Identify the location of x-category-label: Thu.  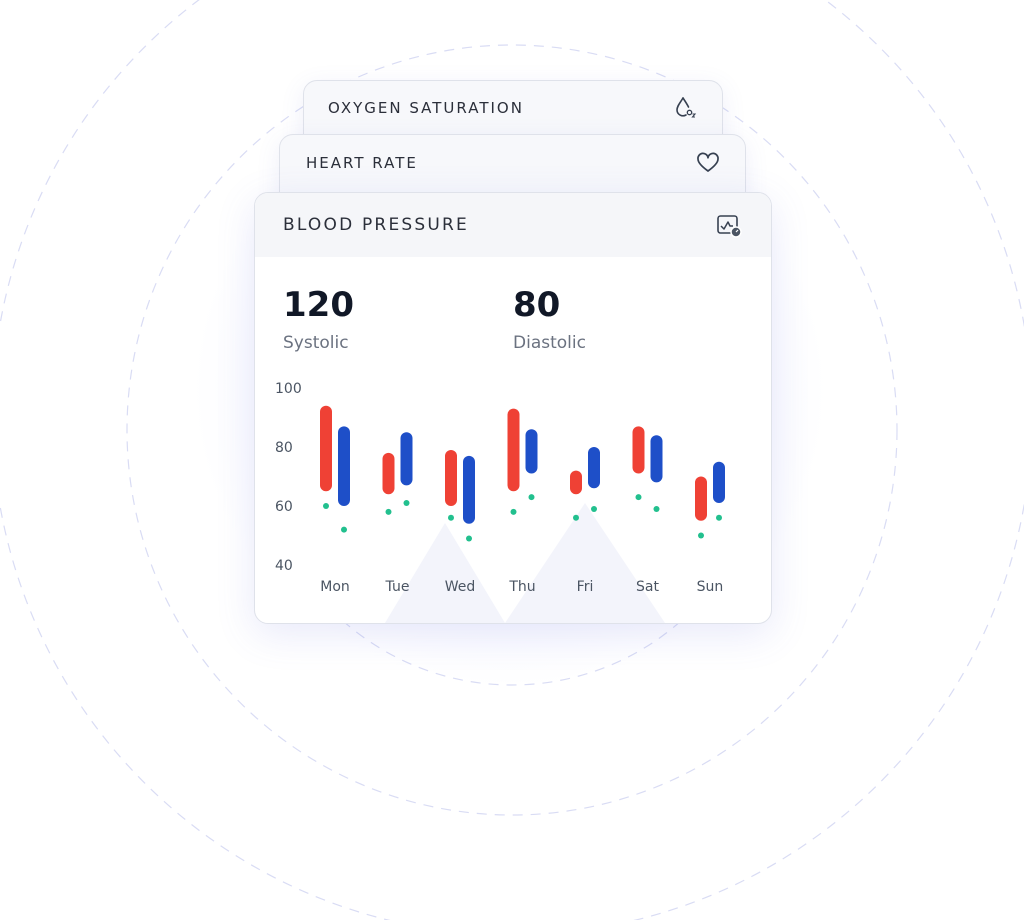
(521, 587).